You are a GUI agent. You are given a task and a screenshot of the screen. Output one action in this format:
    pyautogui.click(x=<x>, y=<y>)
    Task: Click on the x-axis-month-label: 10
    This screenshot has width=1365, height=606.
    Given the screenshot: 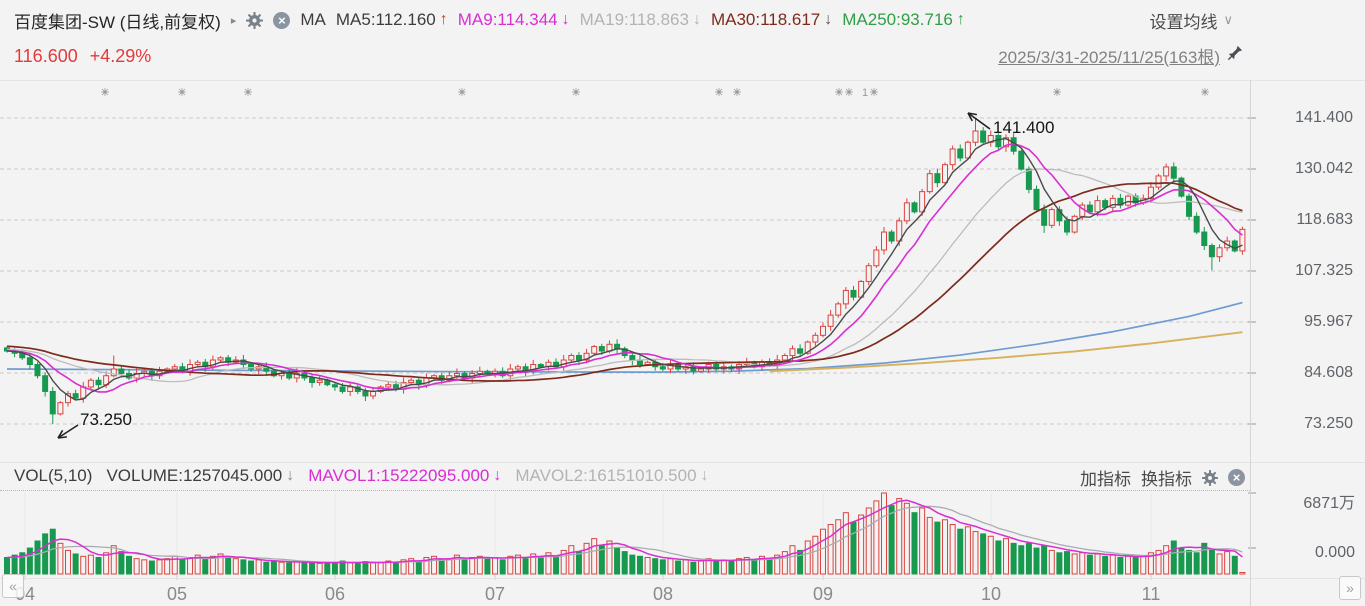 What is the action you would take?
    pyautogui.click(x=991, y=594)
    